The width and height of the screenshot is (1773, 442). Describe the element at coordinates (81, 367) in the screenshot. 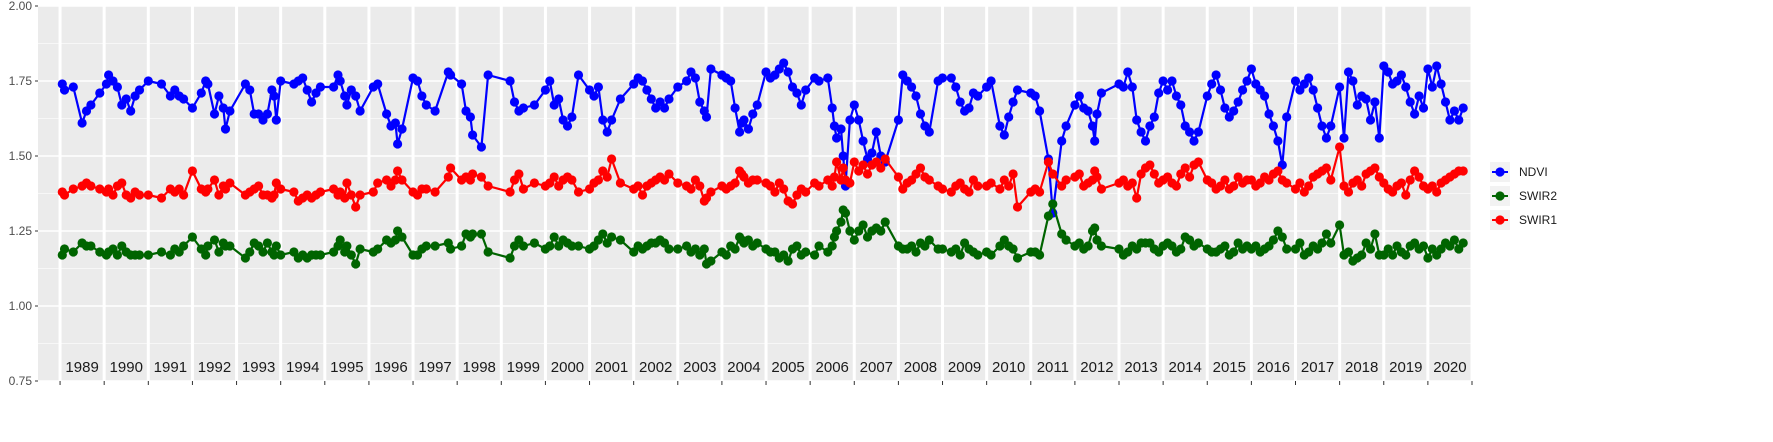

I see `year-label: 1989` at that location.